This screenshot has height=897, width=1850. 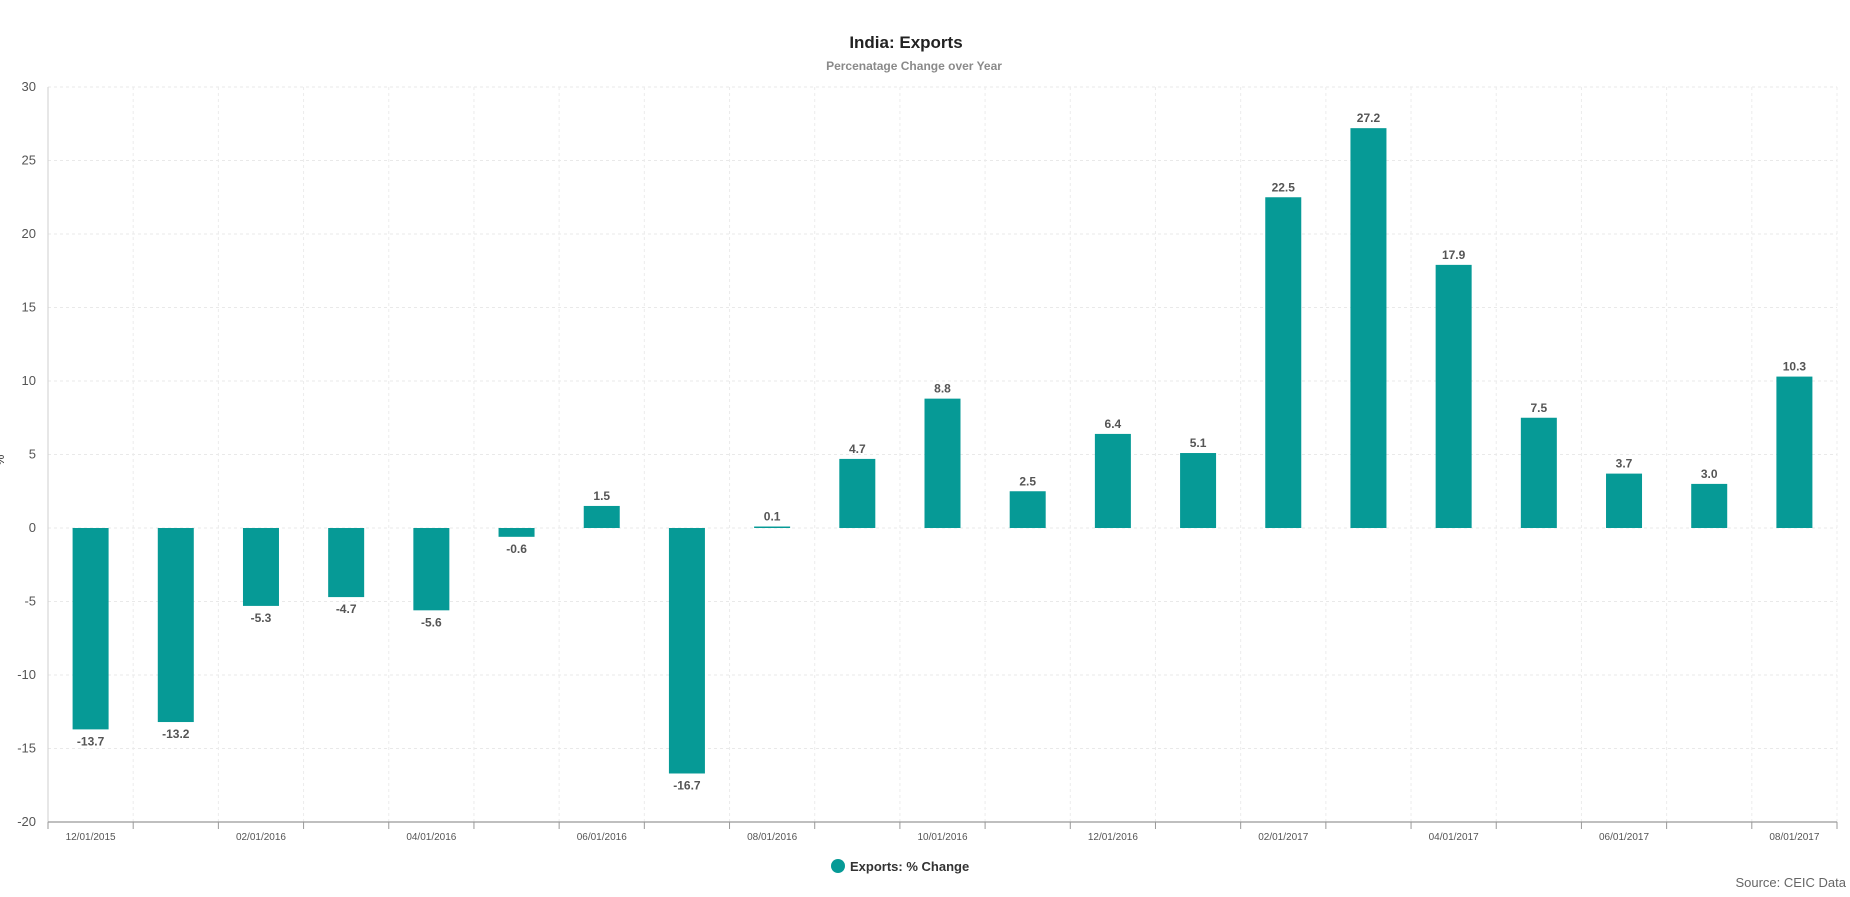 What do you see at coordinates (602, 837) in the screenshot?
I see `x-tick-label: 06/01/2016` at bounding box center [602, 837].